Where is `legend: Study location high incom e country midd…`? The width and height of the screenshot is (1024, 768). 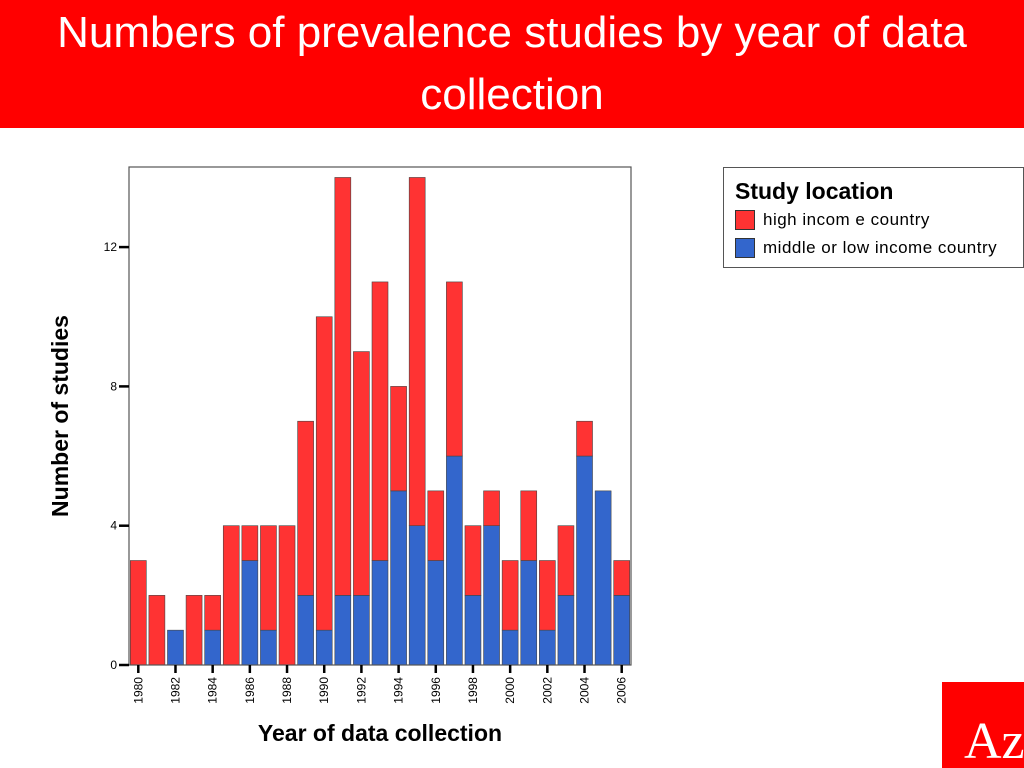
legend: Study location high incom e country midd… is located at coordinates (873, 217).